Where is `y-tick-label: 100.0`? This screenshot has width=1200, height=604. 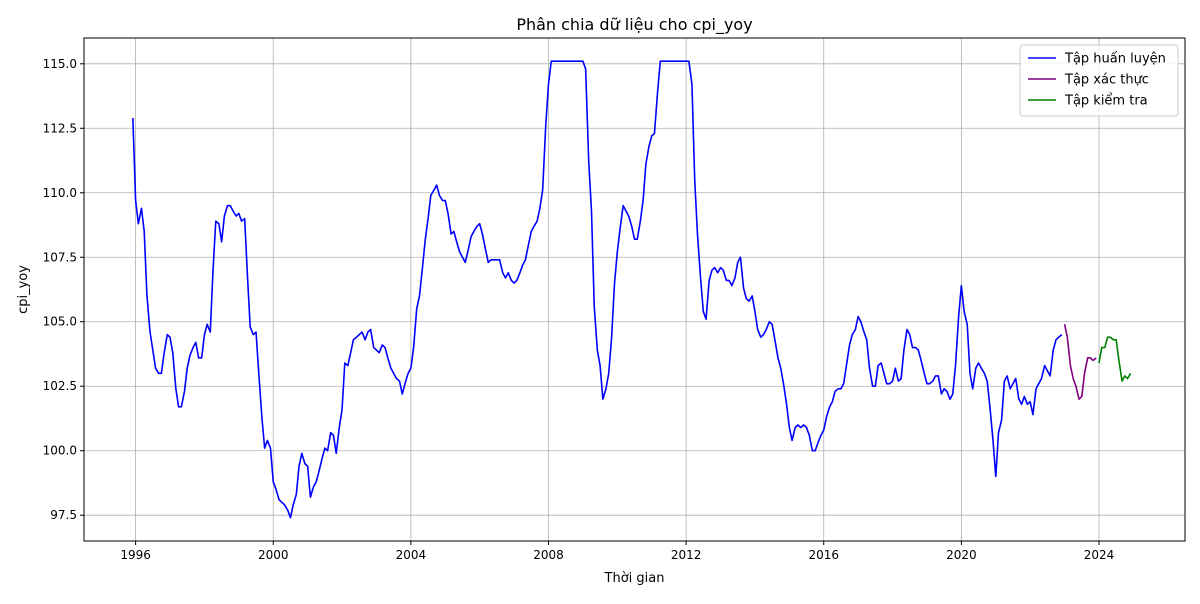 y-tick-label: 100.0 is located at coordinates (60, 451).